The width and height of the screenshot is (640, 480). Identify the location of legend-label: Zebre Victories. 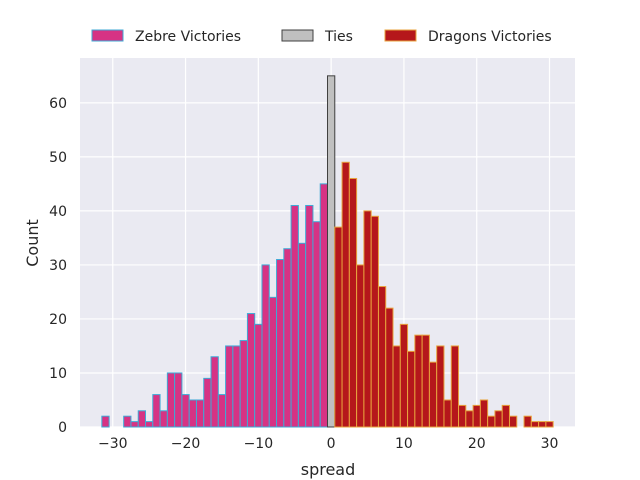
(188, 37).